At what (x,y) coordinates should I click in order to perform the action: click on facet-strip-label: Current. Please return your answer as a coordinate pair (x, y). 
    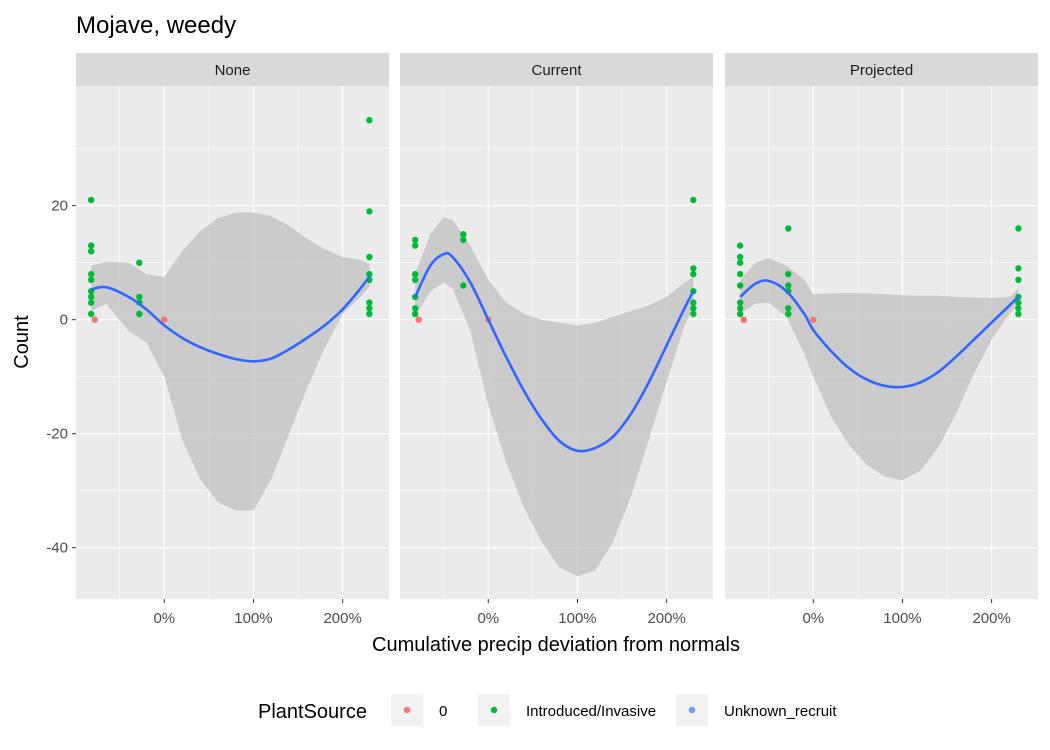
    Looking at the image, I should click on (556, 70).